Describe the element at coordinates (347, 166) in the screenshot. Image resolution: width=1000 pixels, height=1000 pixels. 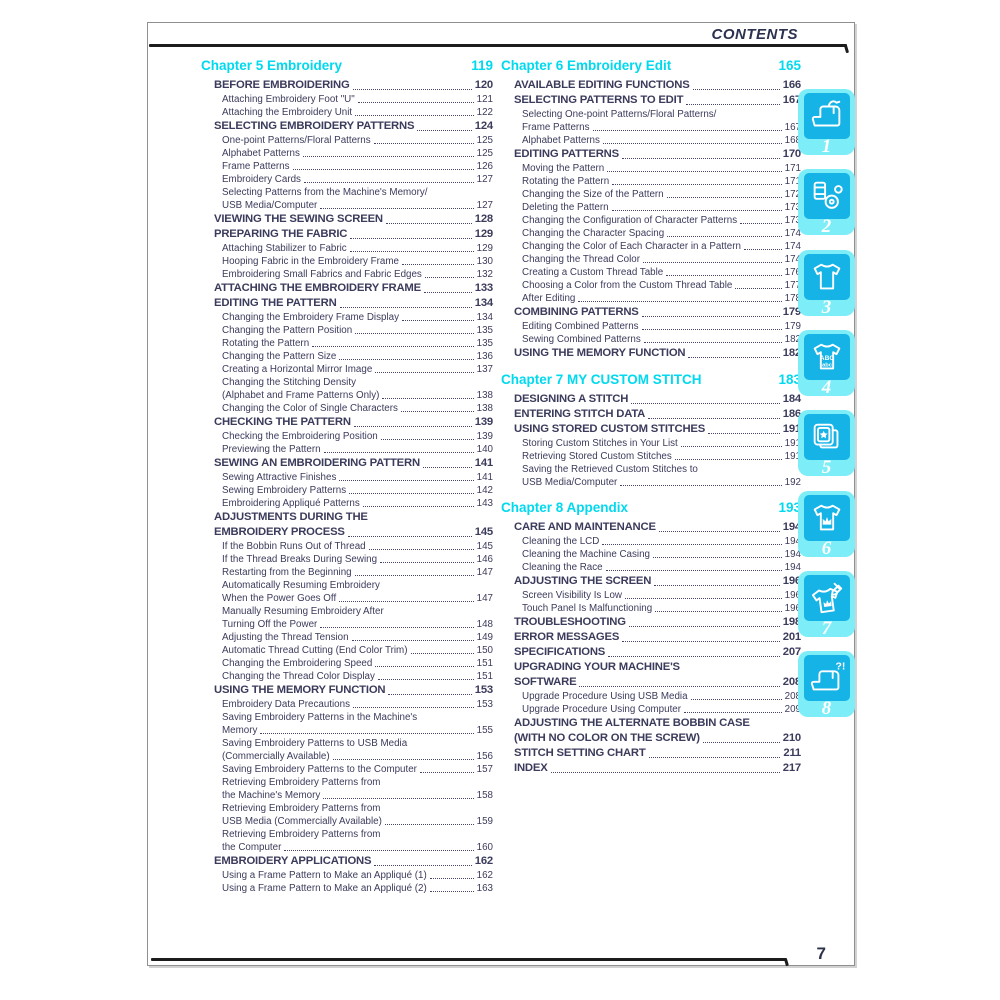
I see `toc-entry: Frame Patterns 126` at that location.